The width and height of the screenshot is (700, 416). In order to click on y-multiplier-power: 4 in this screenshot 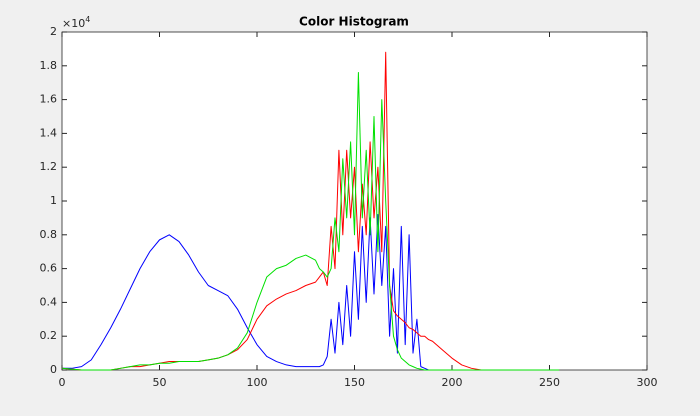, I will do `click(87, 19)`.